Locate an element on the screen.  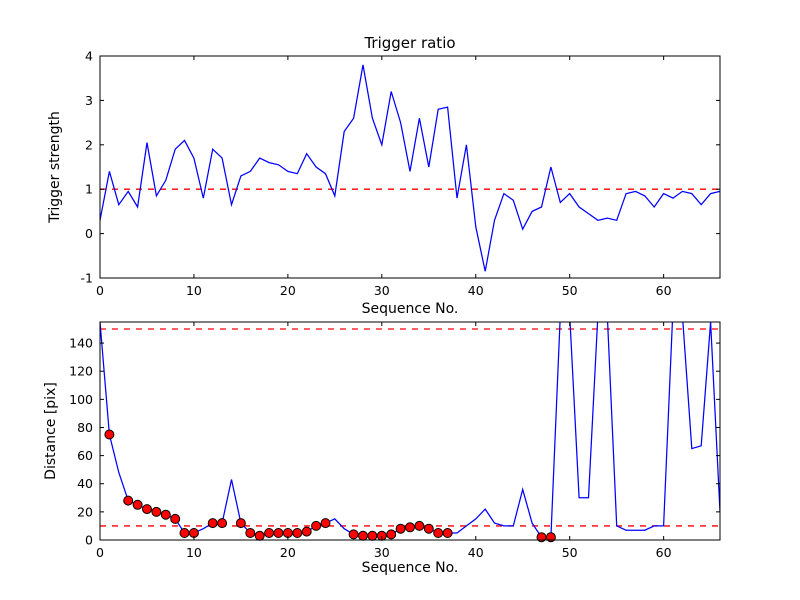
y-tick-label: 2 is located at coordinates (89, 144).